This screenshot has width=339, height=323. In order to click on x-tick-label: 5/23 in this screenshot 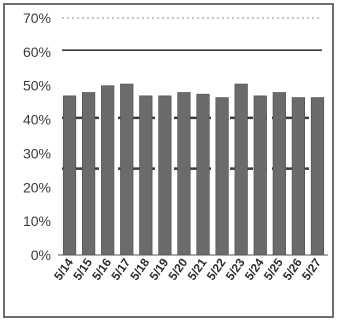, I will do `click(235, 268)`.